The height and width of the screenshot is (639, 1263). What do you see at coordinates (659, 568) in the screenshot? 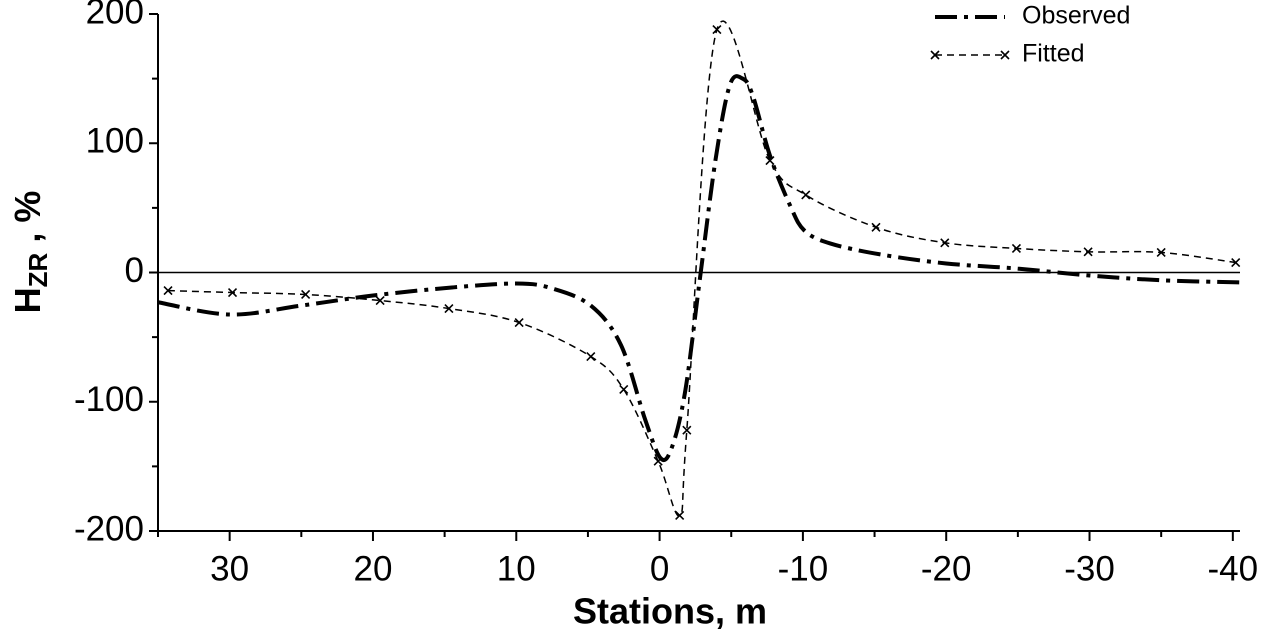
I see `x-tick-label: 0` at bounding box center [659, 568].